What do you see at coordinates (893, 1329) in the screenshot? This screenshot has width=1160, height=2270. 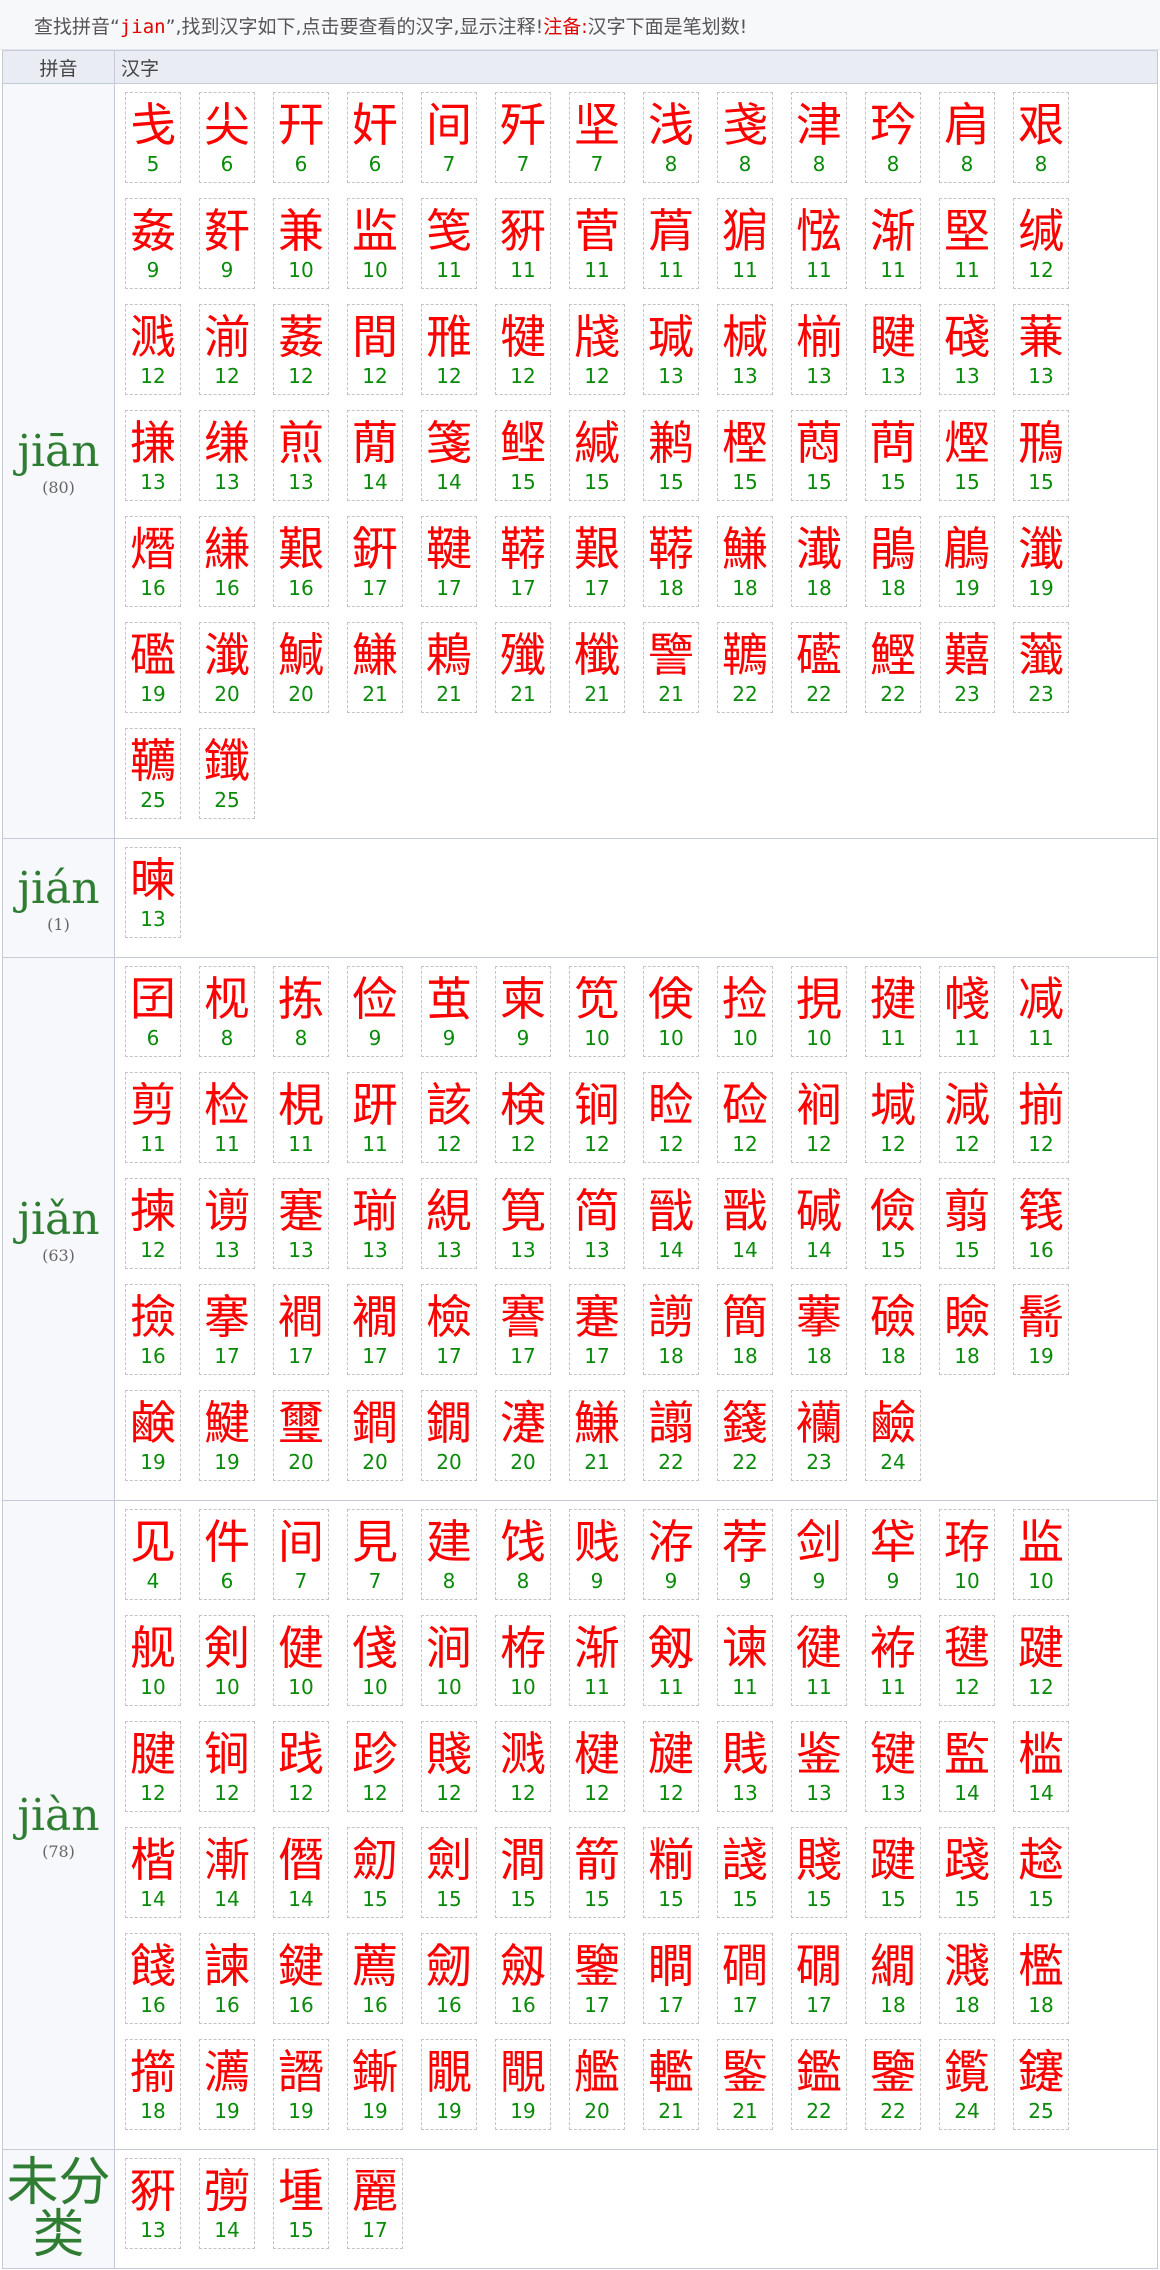 I see `hanzi-link: 礆 18` at bounding box center [893, 1329].